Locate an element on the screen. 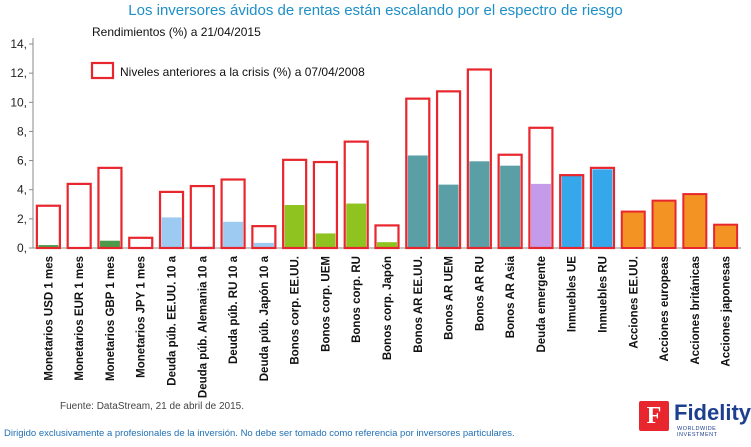 The height and width of the screenshot is (447, 751). y-tick-label: 12, is located at coordinates (18, 73).